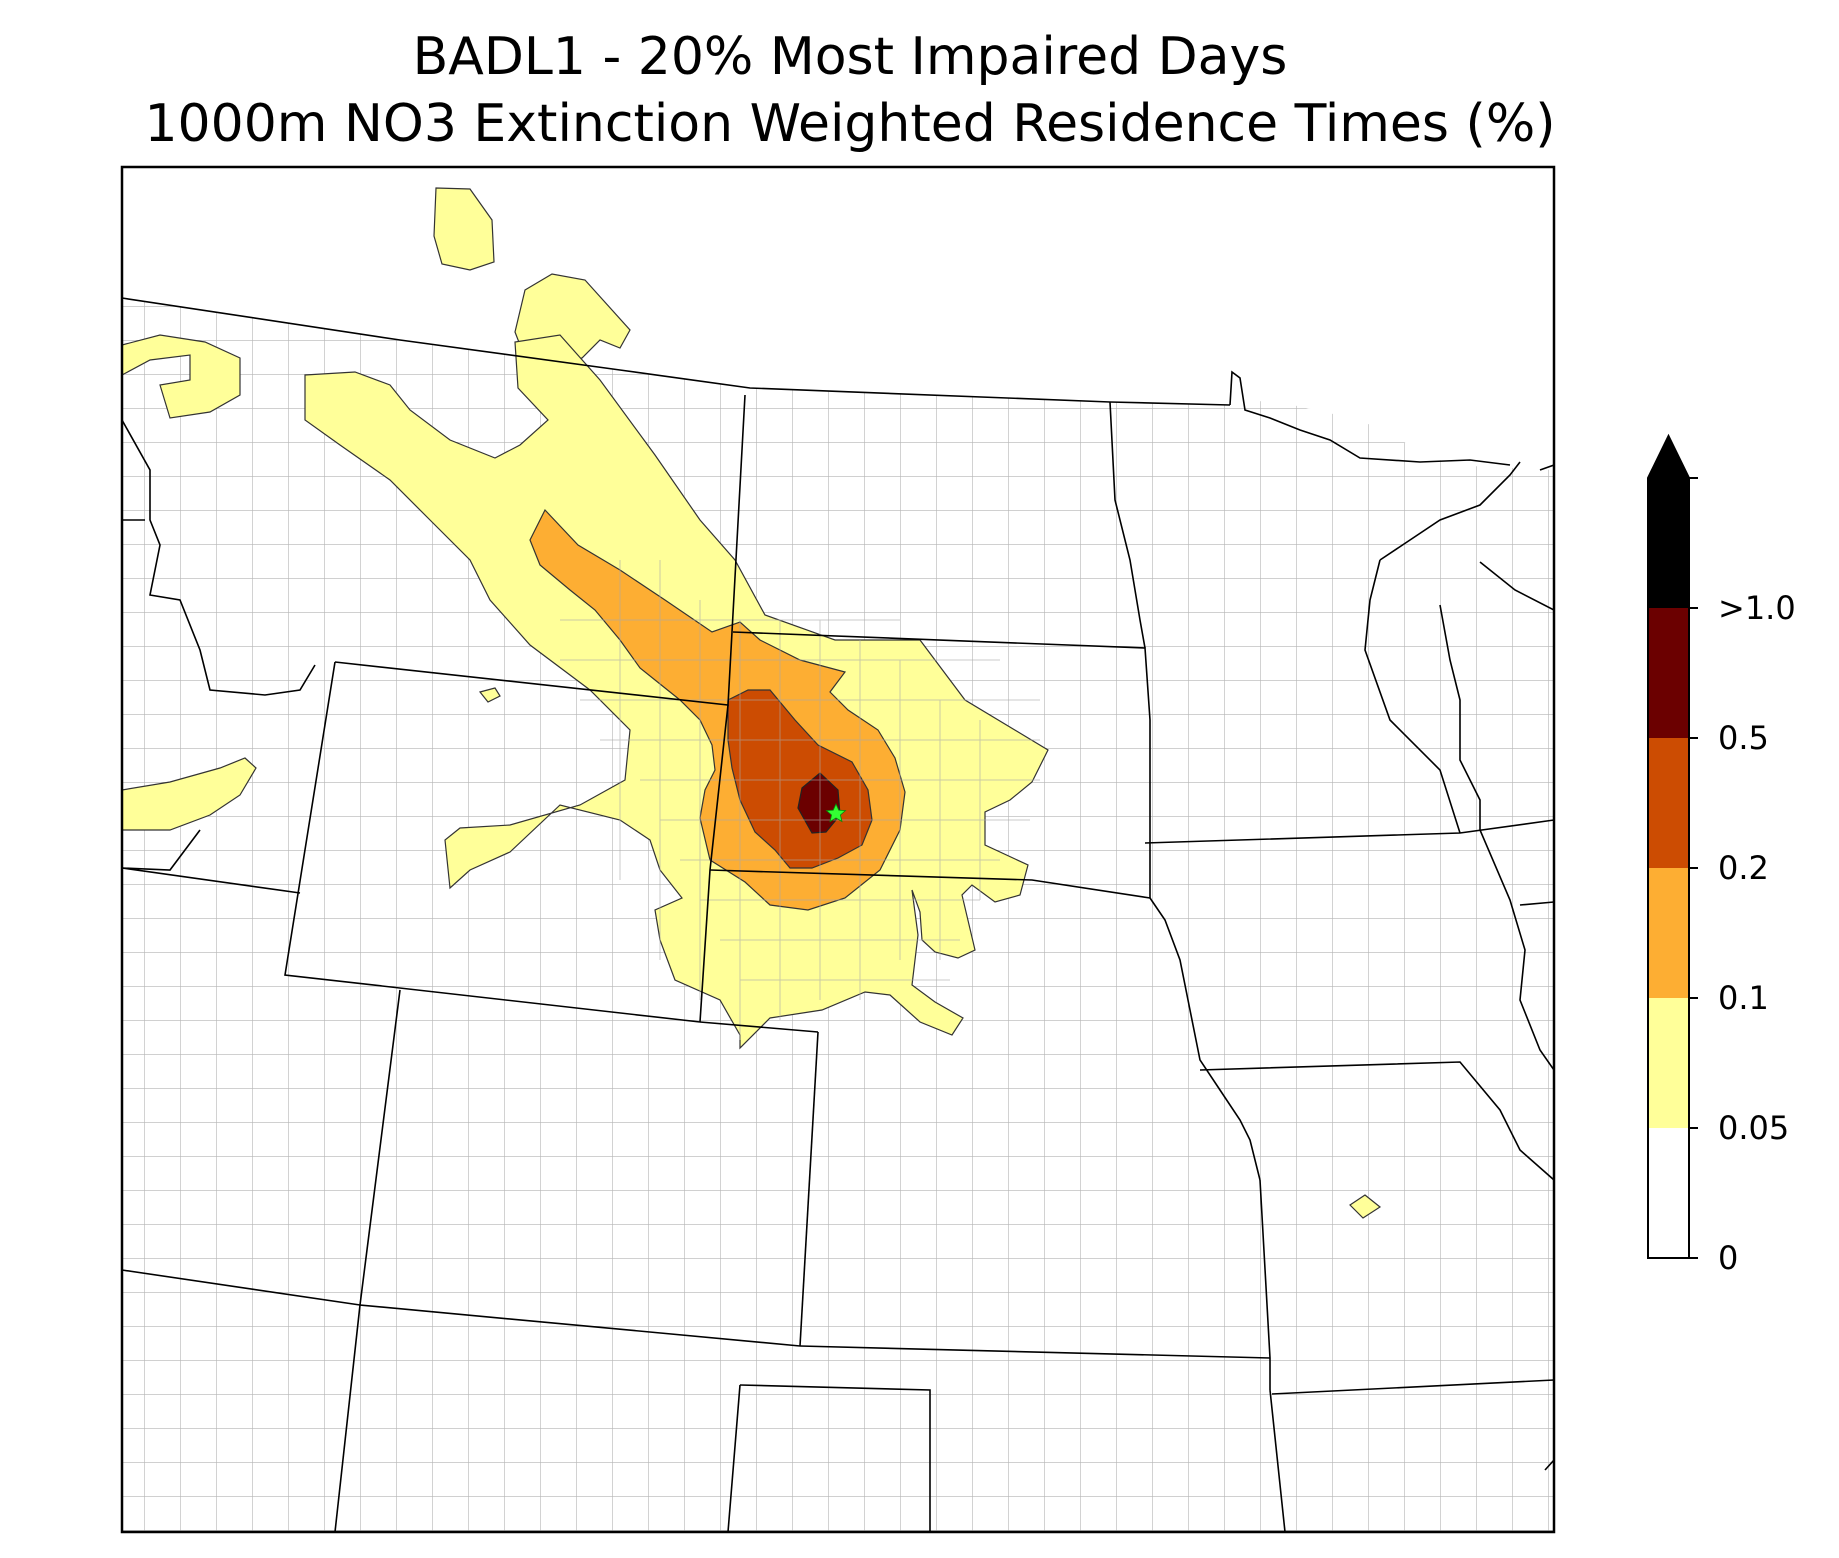 This screenshot has height=1558, width=1839. Describe the element at coordinates (850, 57) in the screenshot. I see `map-title-line1: BADL1 - 20% Most Impaired Days` at that location.